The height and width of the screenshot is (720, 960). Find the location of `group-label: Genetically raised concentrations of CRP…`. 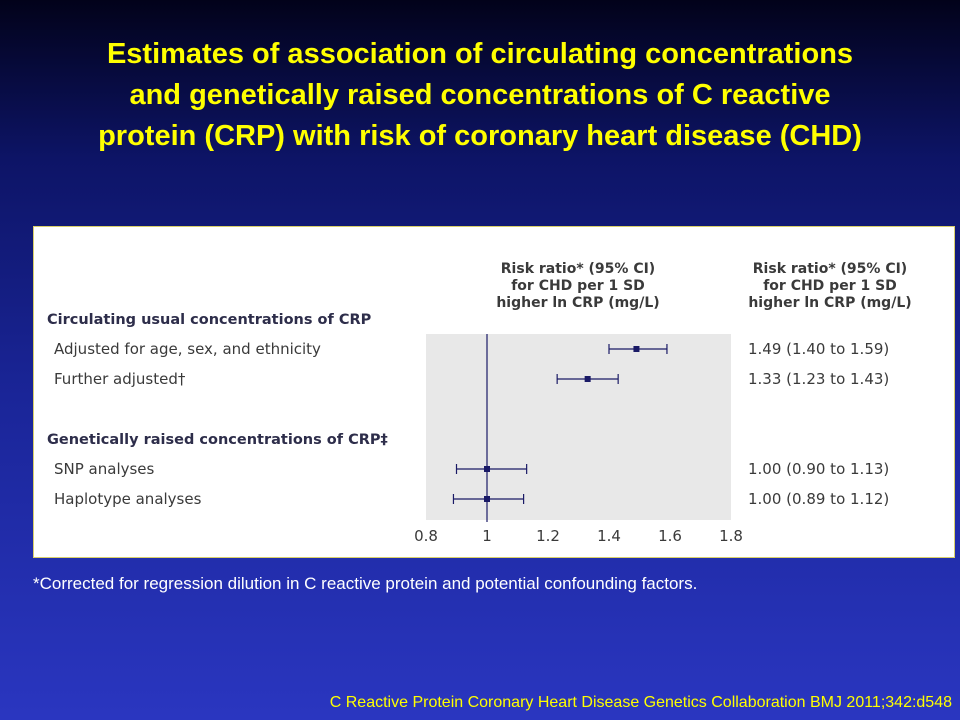

group-label: Genetically raised concentrations of CRP… is located at coordinates (217, 440).